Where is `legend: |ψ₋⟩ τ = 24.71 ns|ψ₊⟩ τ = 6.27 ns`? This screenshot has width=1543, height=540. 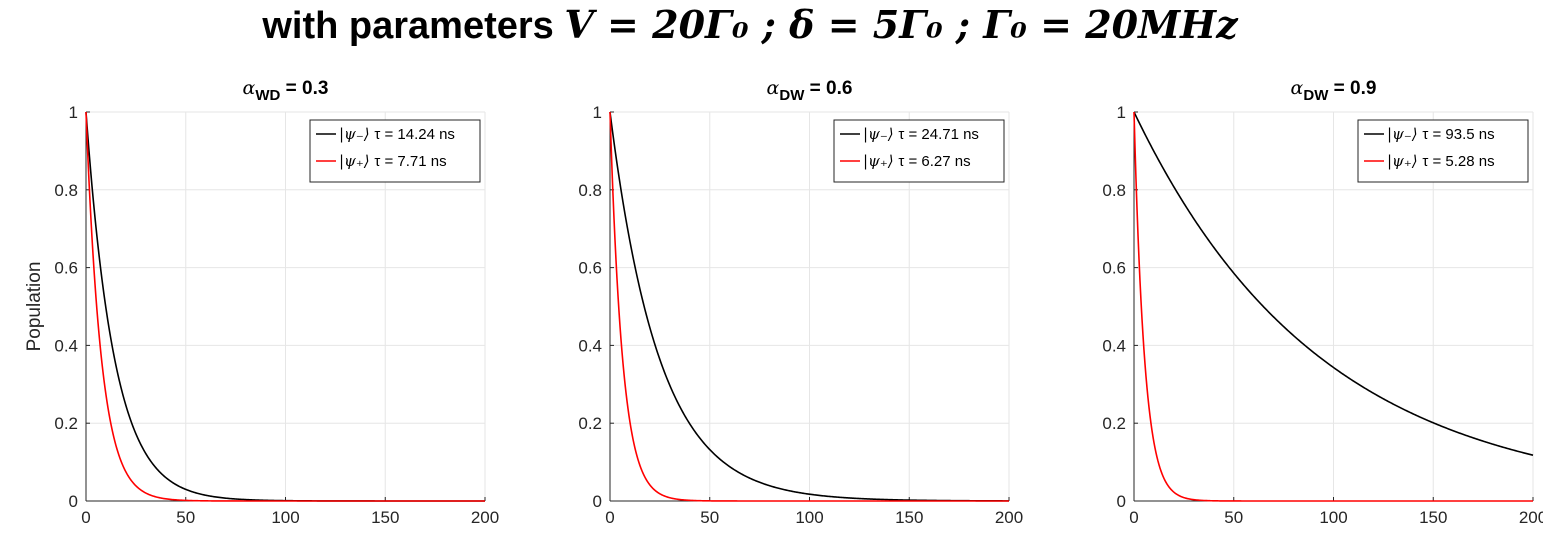 legend: |ψ₋⟩ τ = 24.71 ns|ψ₊⟩ τ = 6.27 ns is located at coordinates (919, 151).